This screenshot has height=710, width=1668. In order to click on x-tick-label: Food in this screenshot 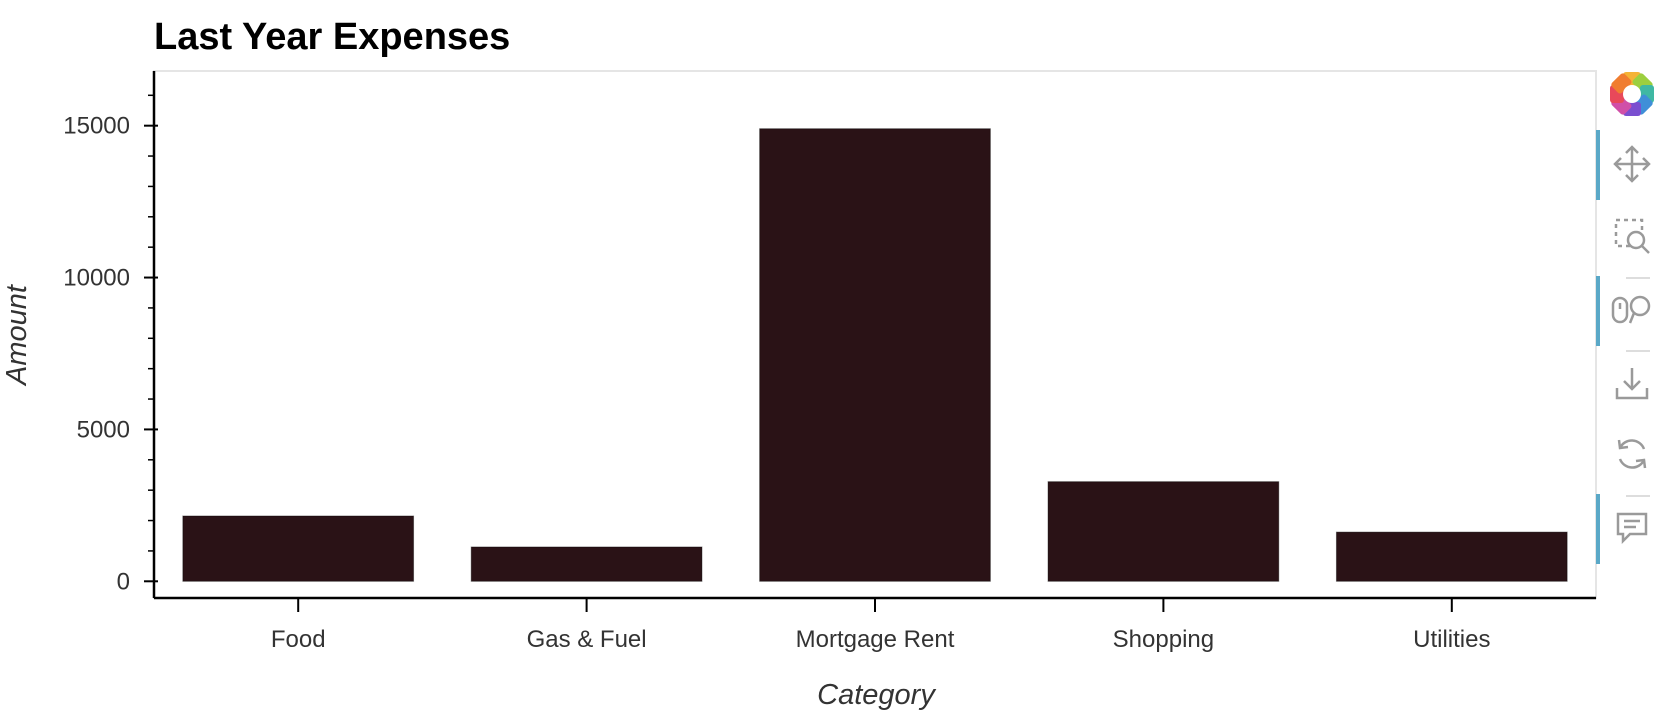, I will do `click(298, 639)`.